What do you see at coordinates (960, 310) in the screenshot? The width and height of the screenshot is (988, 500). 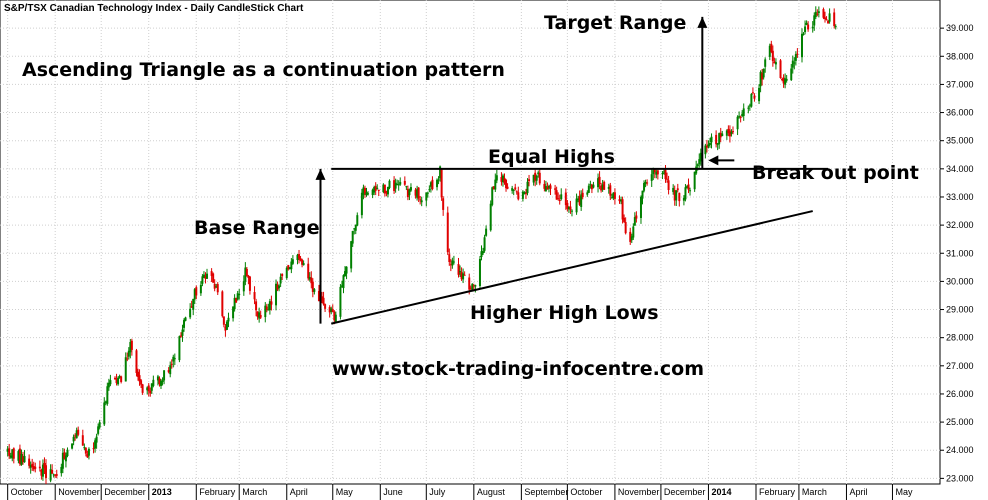 I see `y-tick-label: 29.000` at bounding box center [960, 310].